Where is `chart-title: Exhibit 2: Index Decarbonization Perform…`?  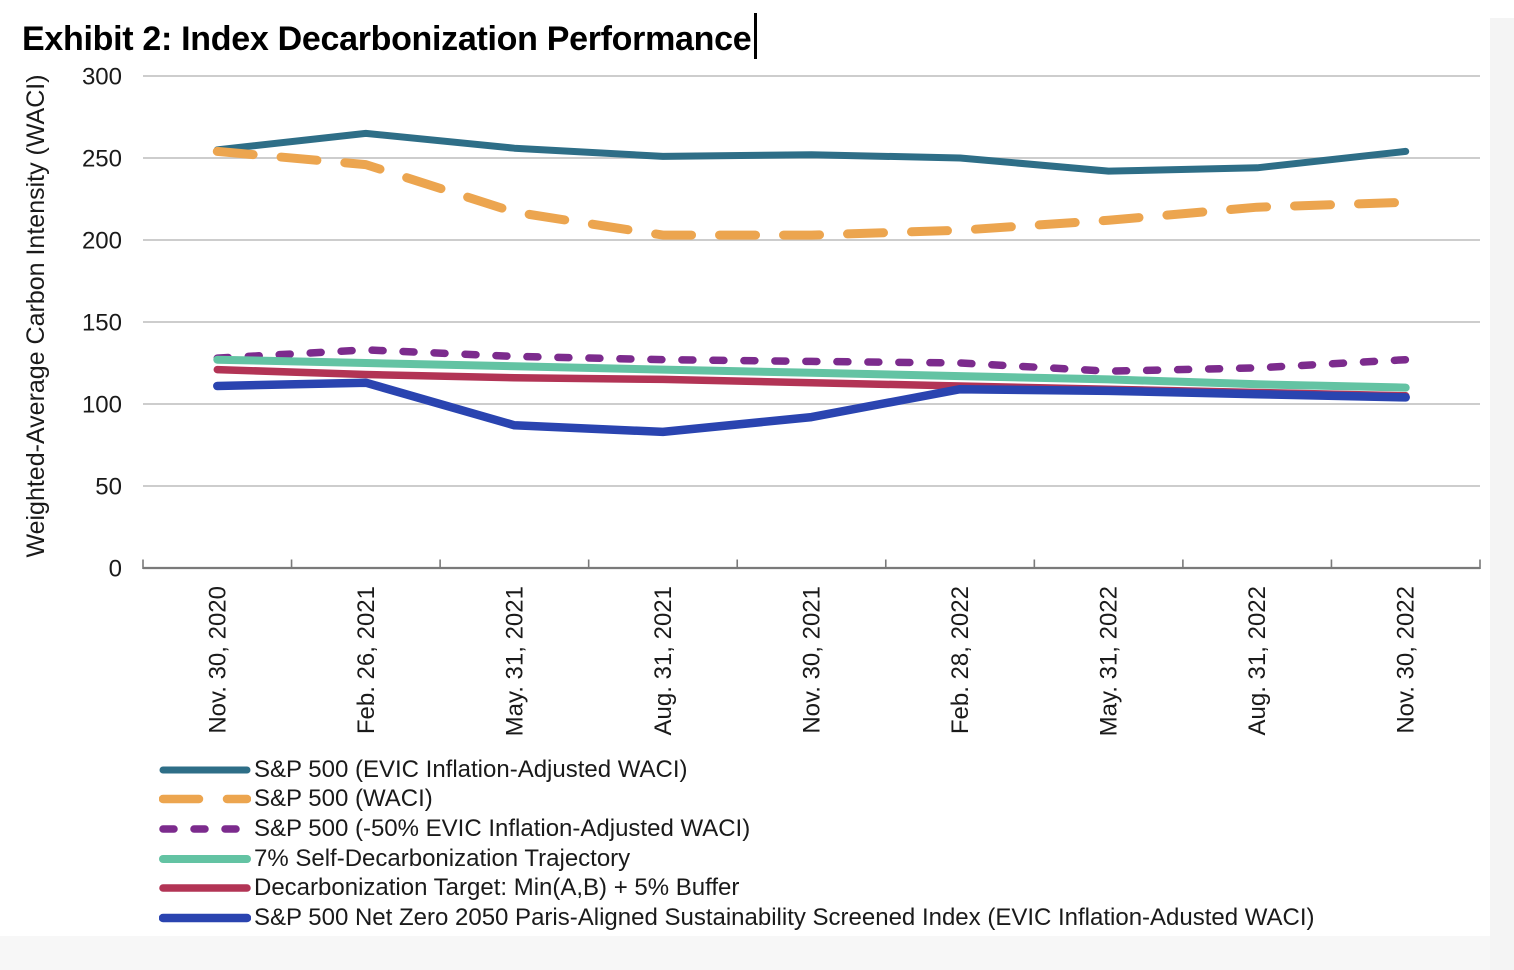
chart-title: Exhibit 2: Index Decarbonization Perform… is located at coordinates (387, 39).